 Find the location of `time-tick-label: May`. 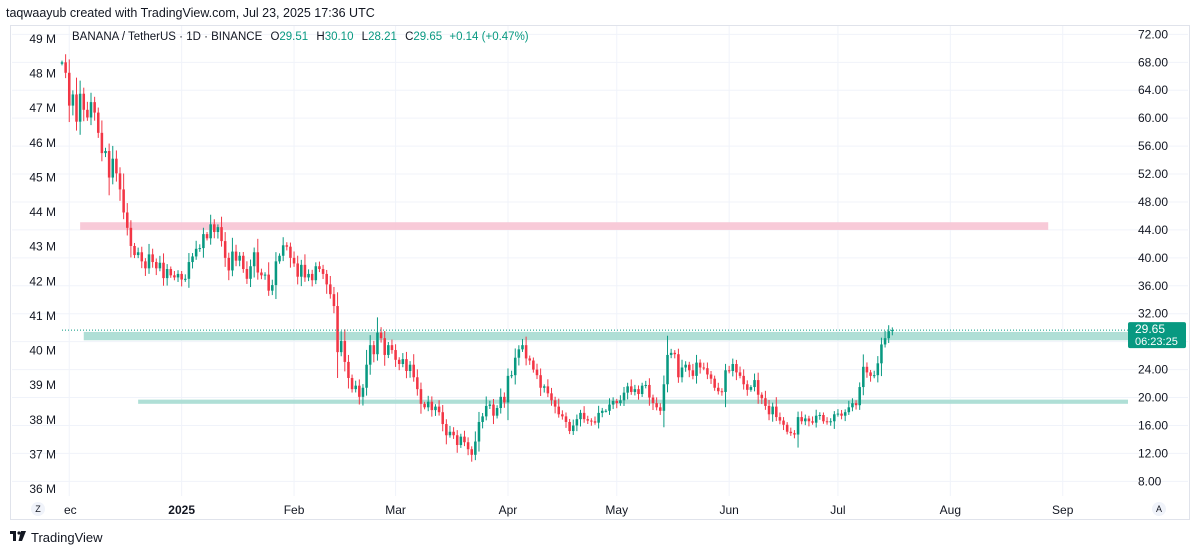

time-tick-label: May is located at coordinates (616, 510).